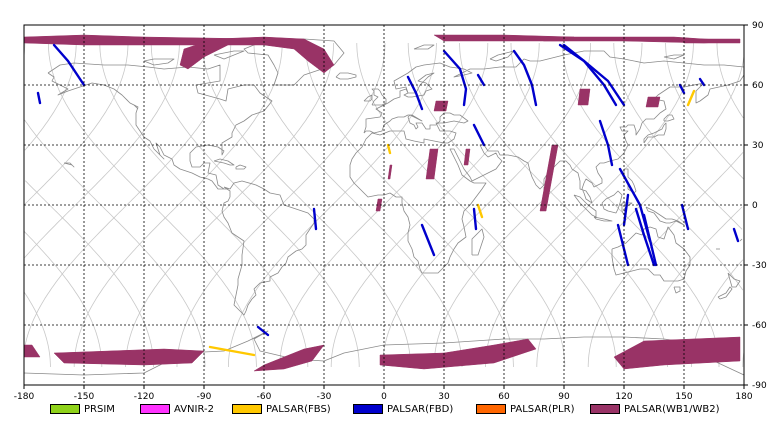 The image size is (770, 430). I want to click on legend-item: PALSAR(FBS), so click(281, 409).